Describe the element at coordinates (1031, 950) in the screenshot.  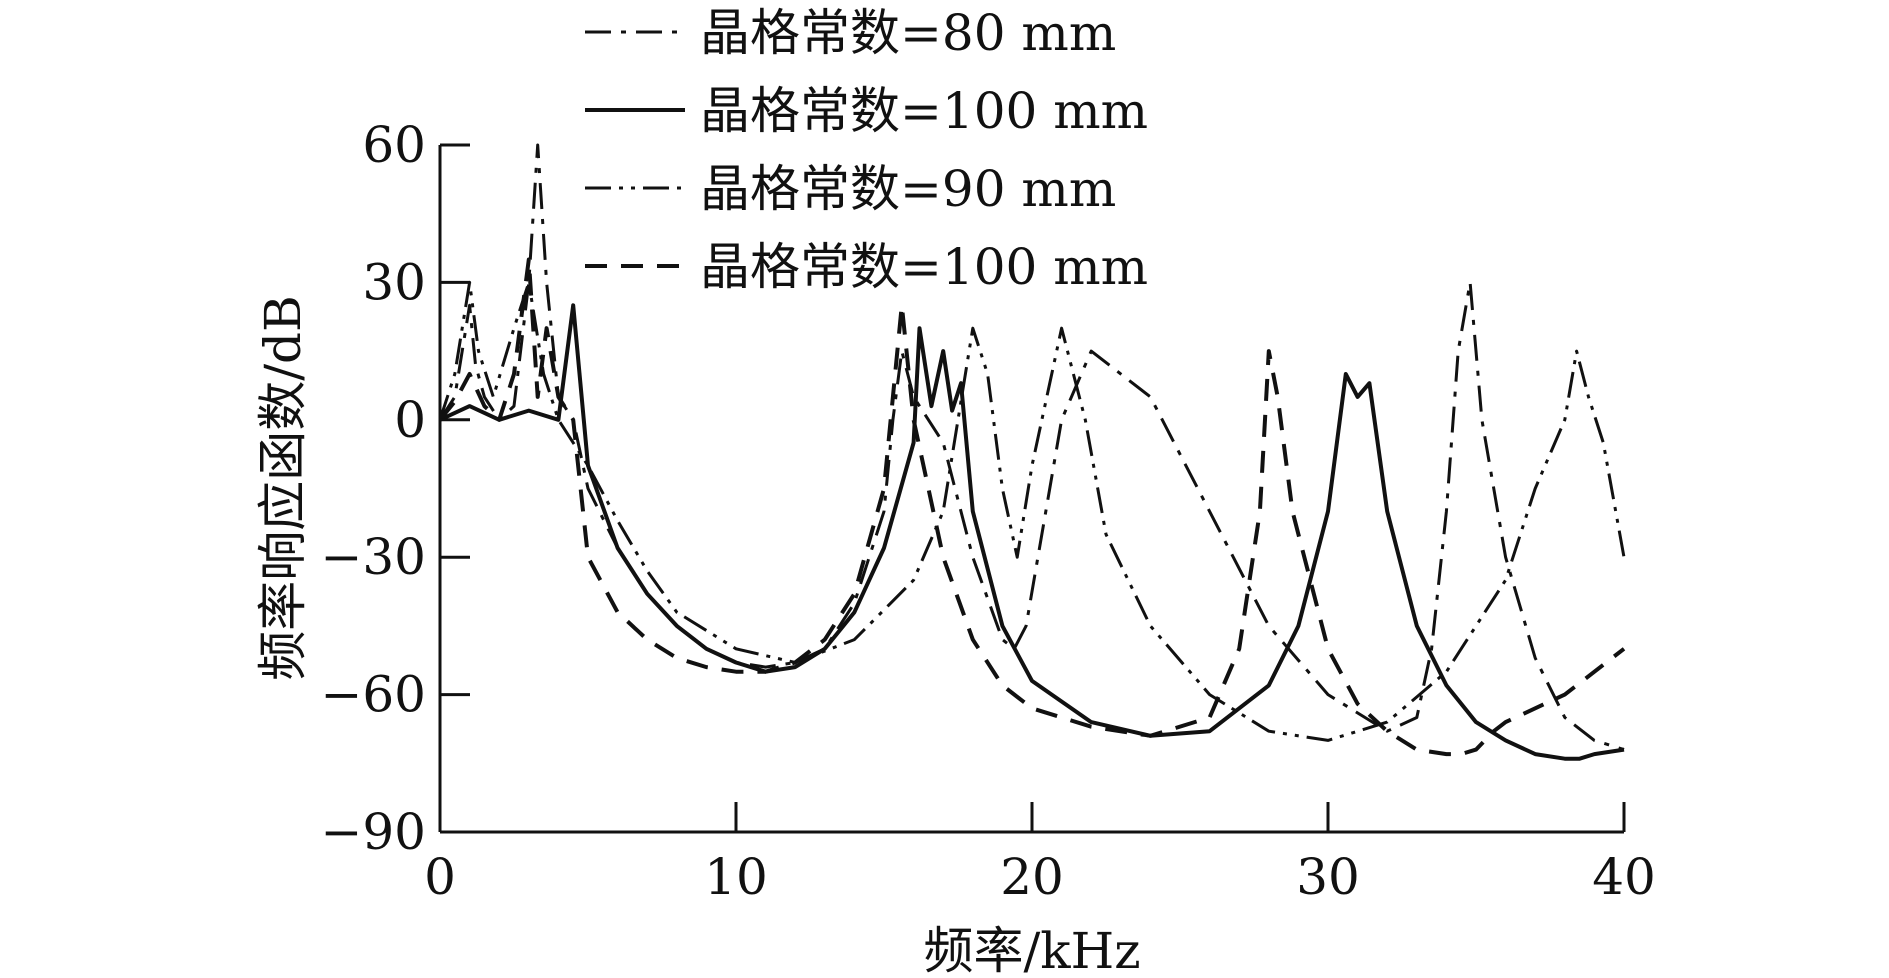
I see `x-axis-title: 频率/kHz` at that location.